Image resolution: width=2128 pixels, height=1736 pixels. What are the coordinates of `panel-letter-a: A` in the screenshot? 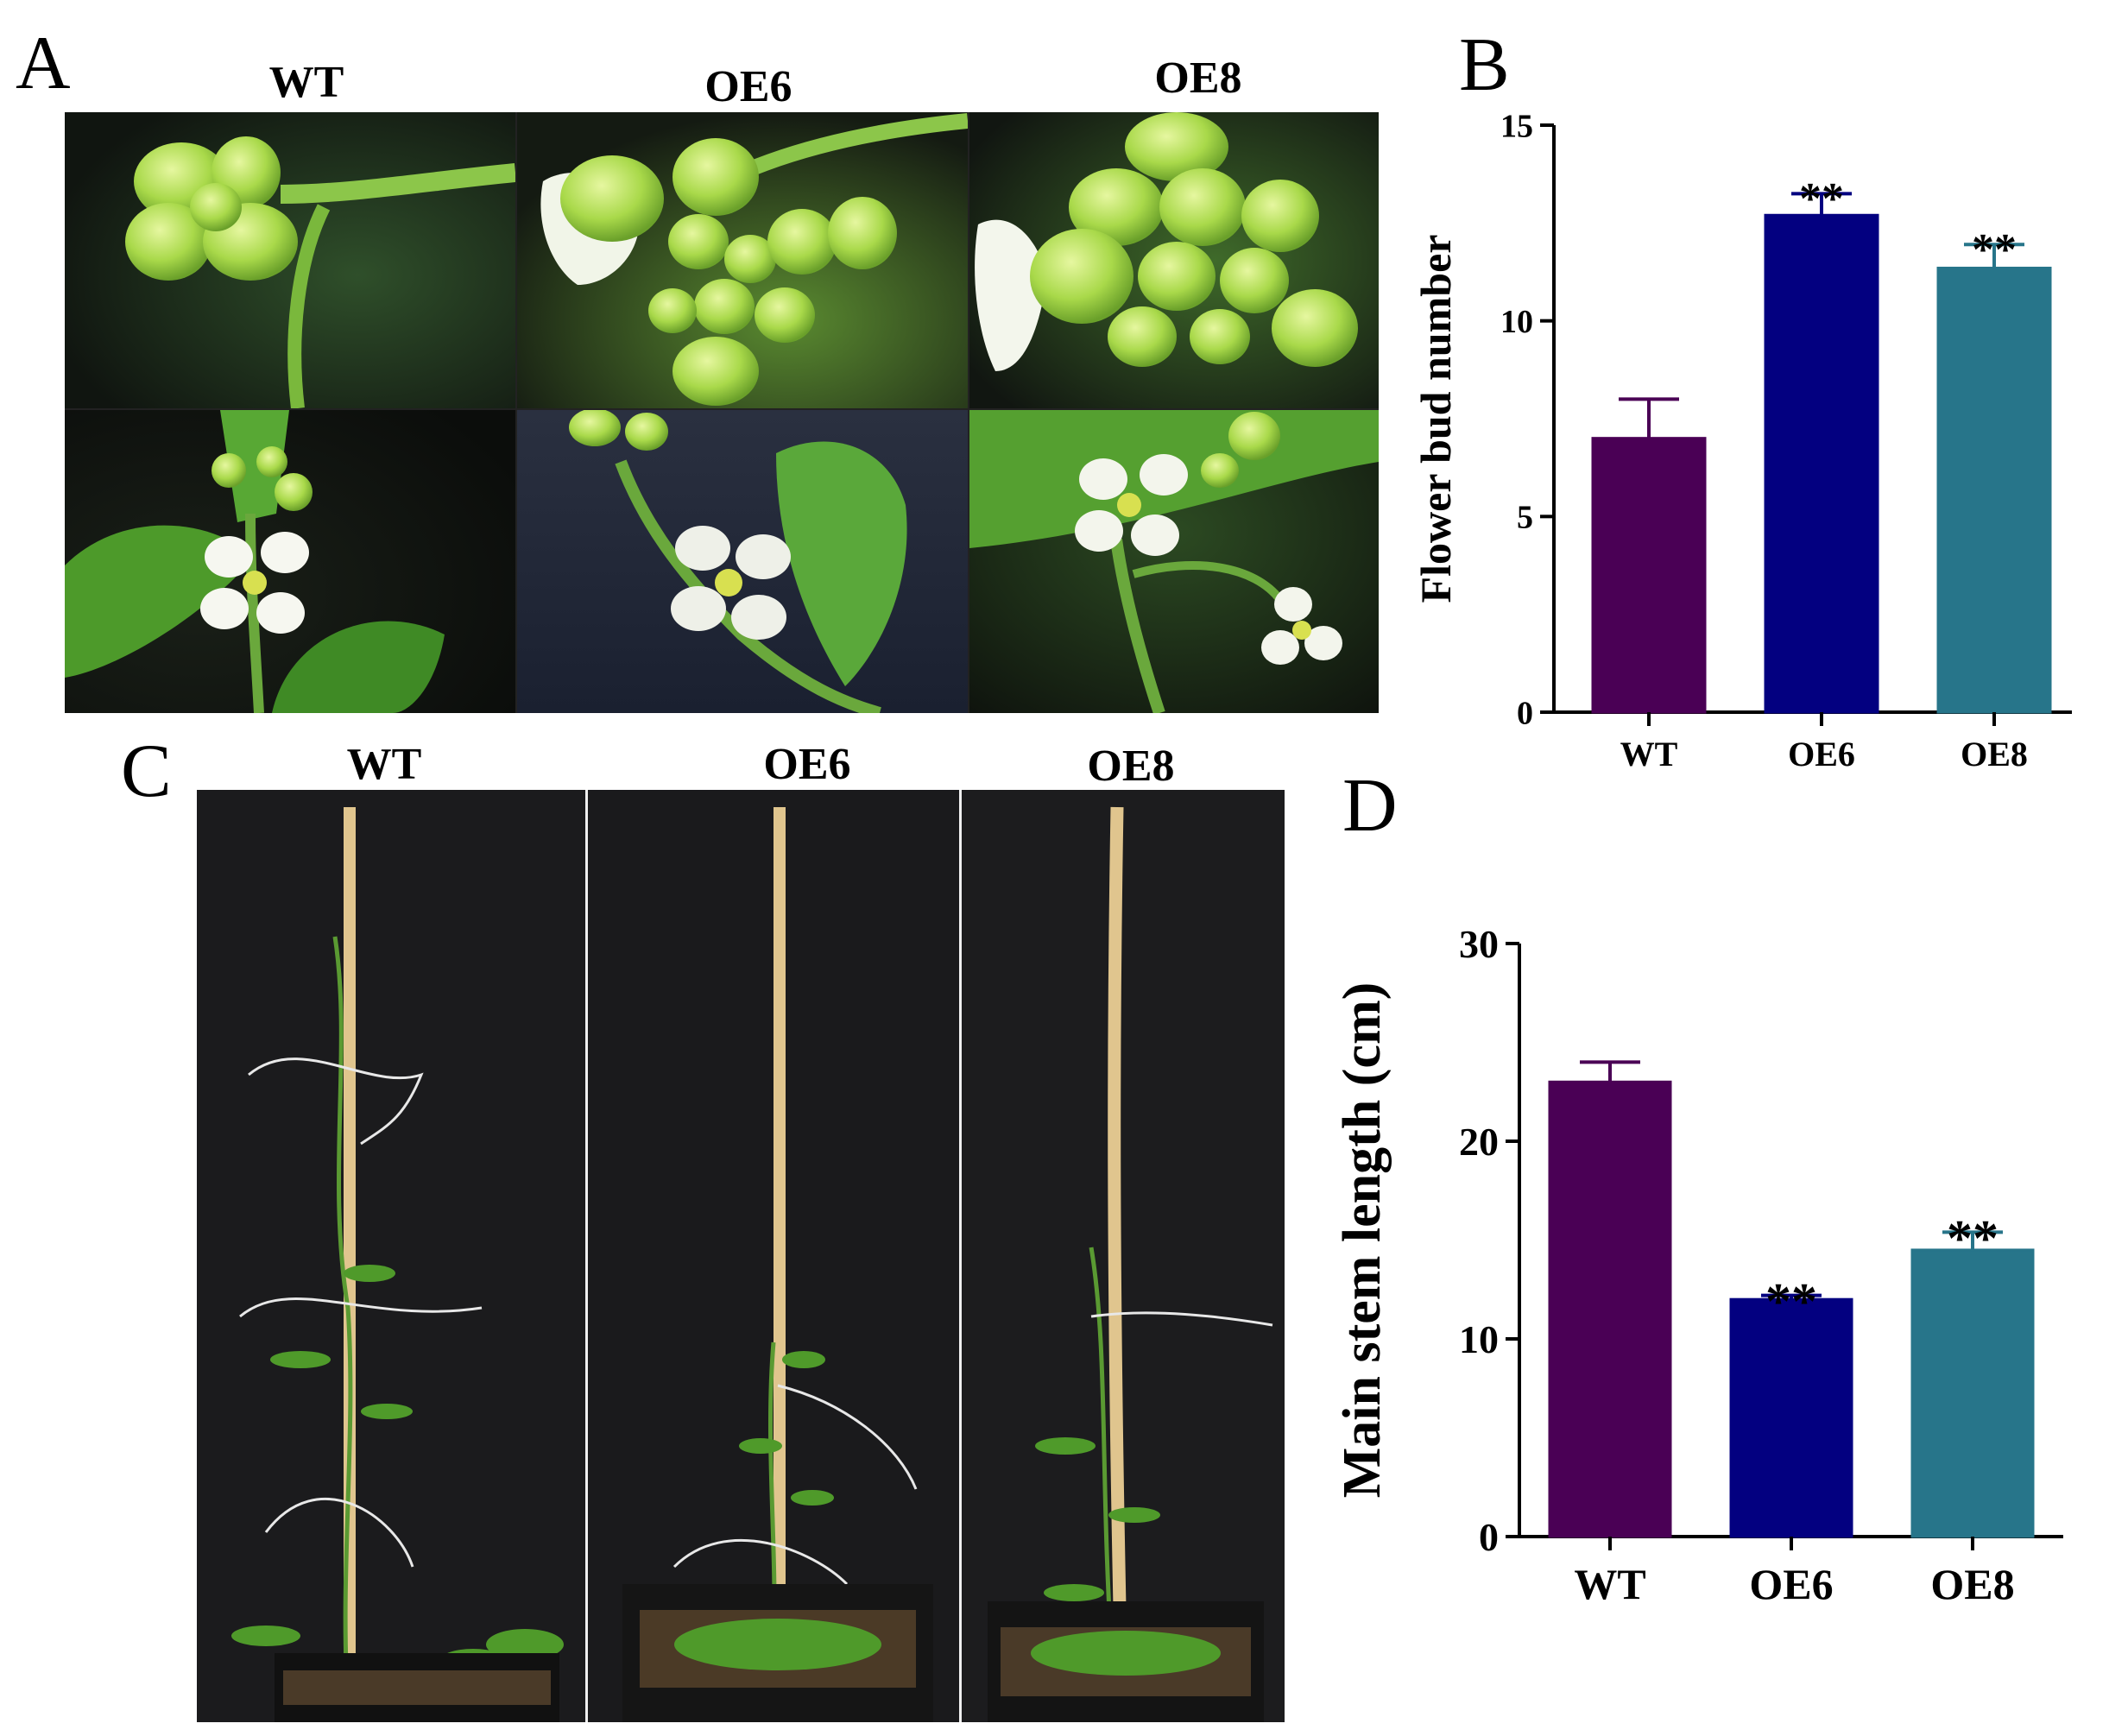 It's located at (43, 63).